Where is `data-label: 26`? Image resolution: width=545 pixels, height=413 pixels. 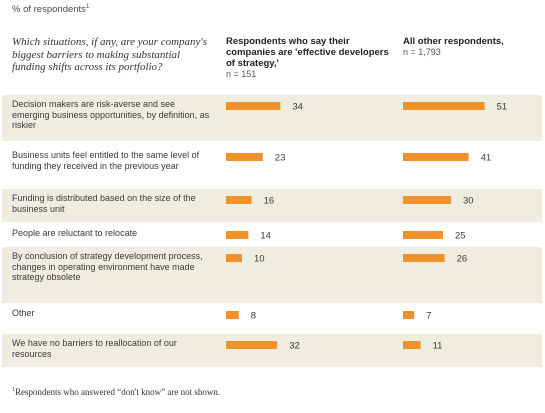
data-label: 26 is located at coordinates (462, 259).